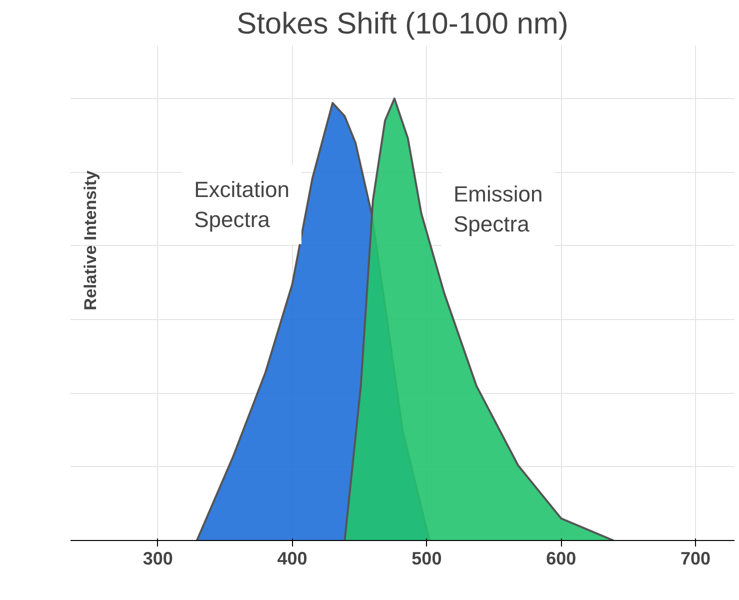 Image resolution: width=739 pixels, height=600 pixels. I want to click on x-tick-label: 500, so click(427, 558).